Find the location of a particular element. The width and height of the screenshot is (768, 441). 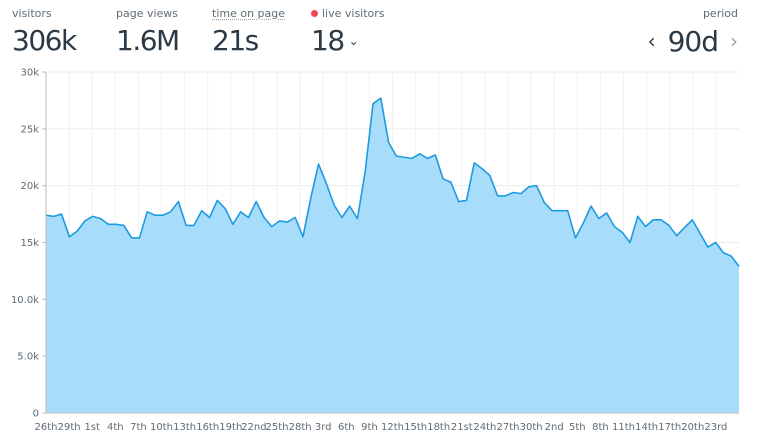

x-tick-label: 5th is located at coordinates (577, 427).